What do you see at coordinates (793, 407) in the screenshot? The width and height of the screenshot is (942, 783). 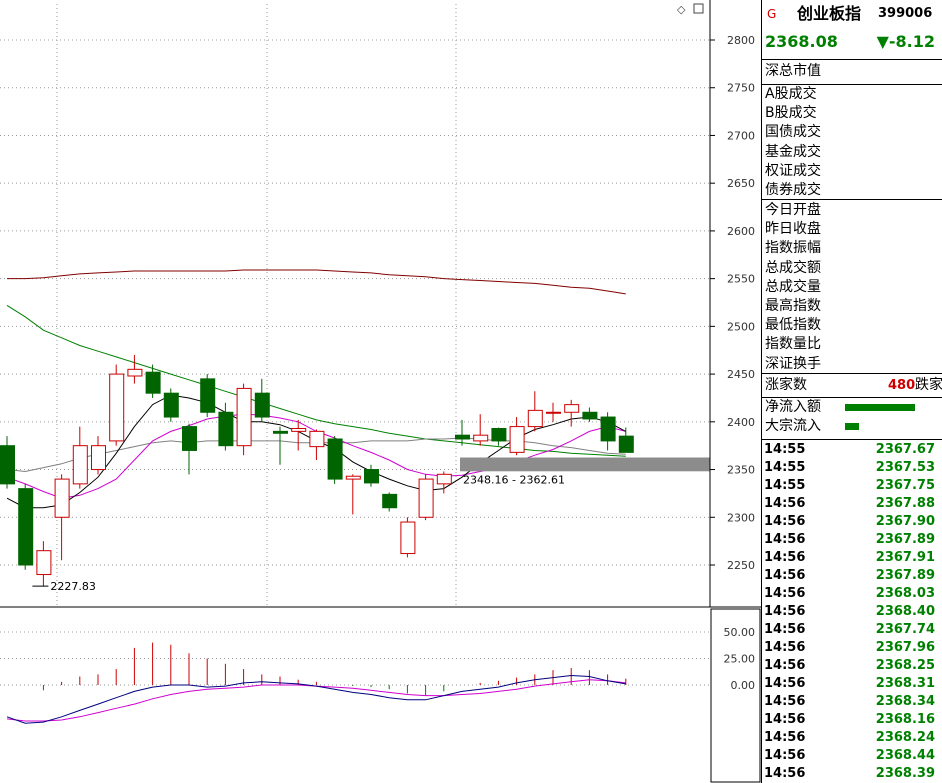 I see `flow-label-0: 净流入额` at bounding box center [793, 407].